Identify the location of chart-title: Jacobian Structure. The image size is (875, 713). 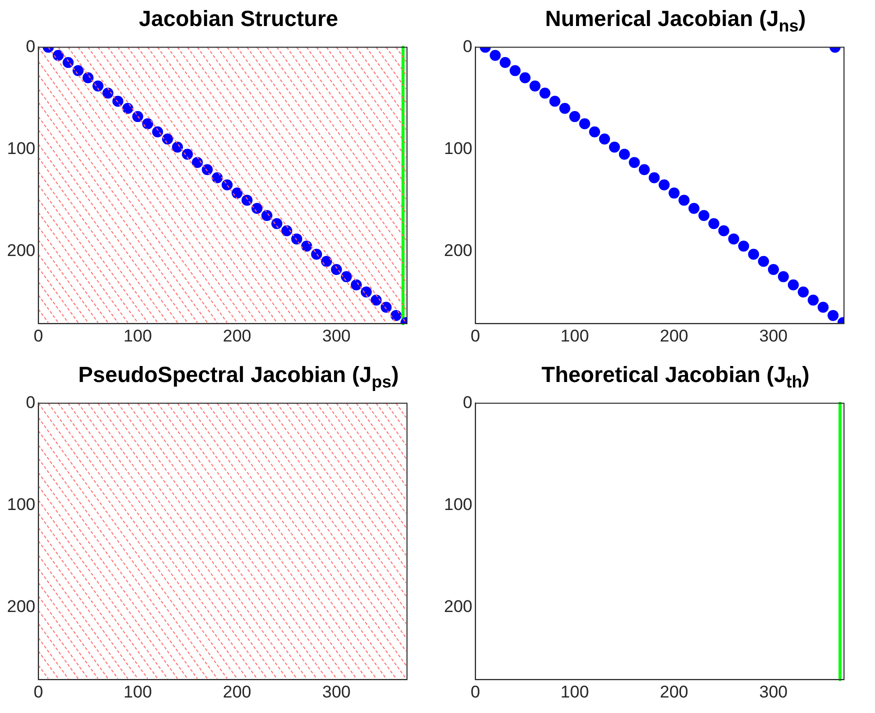
(239, 19).